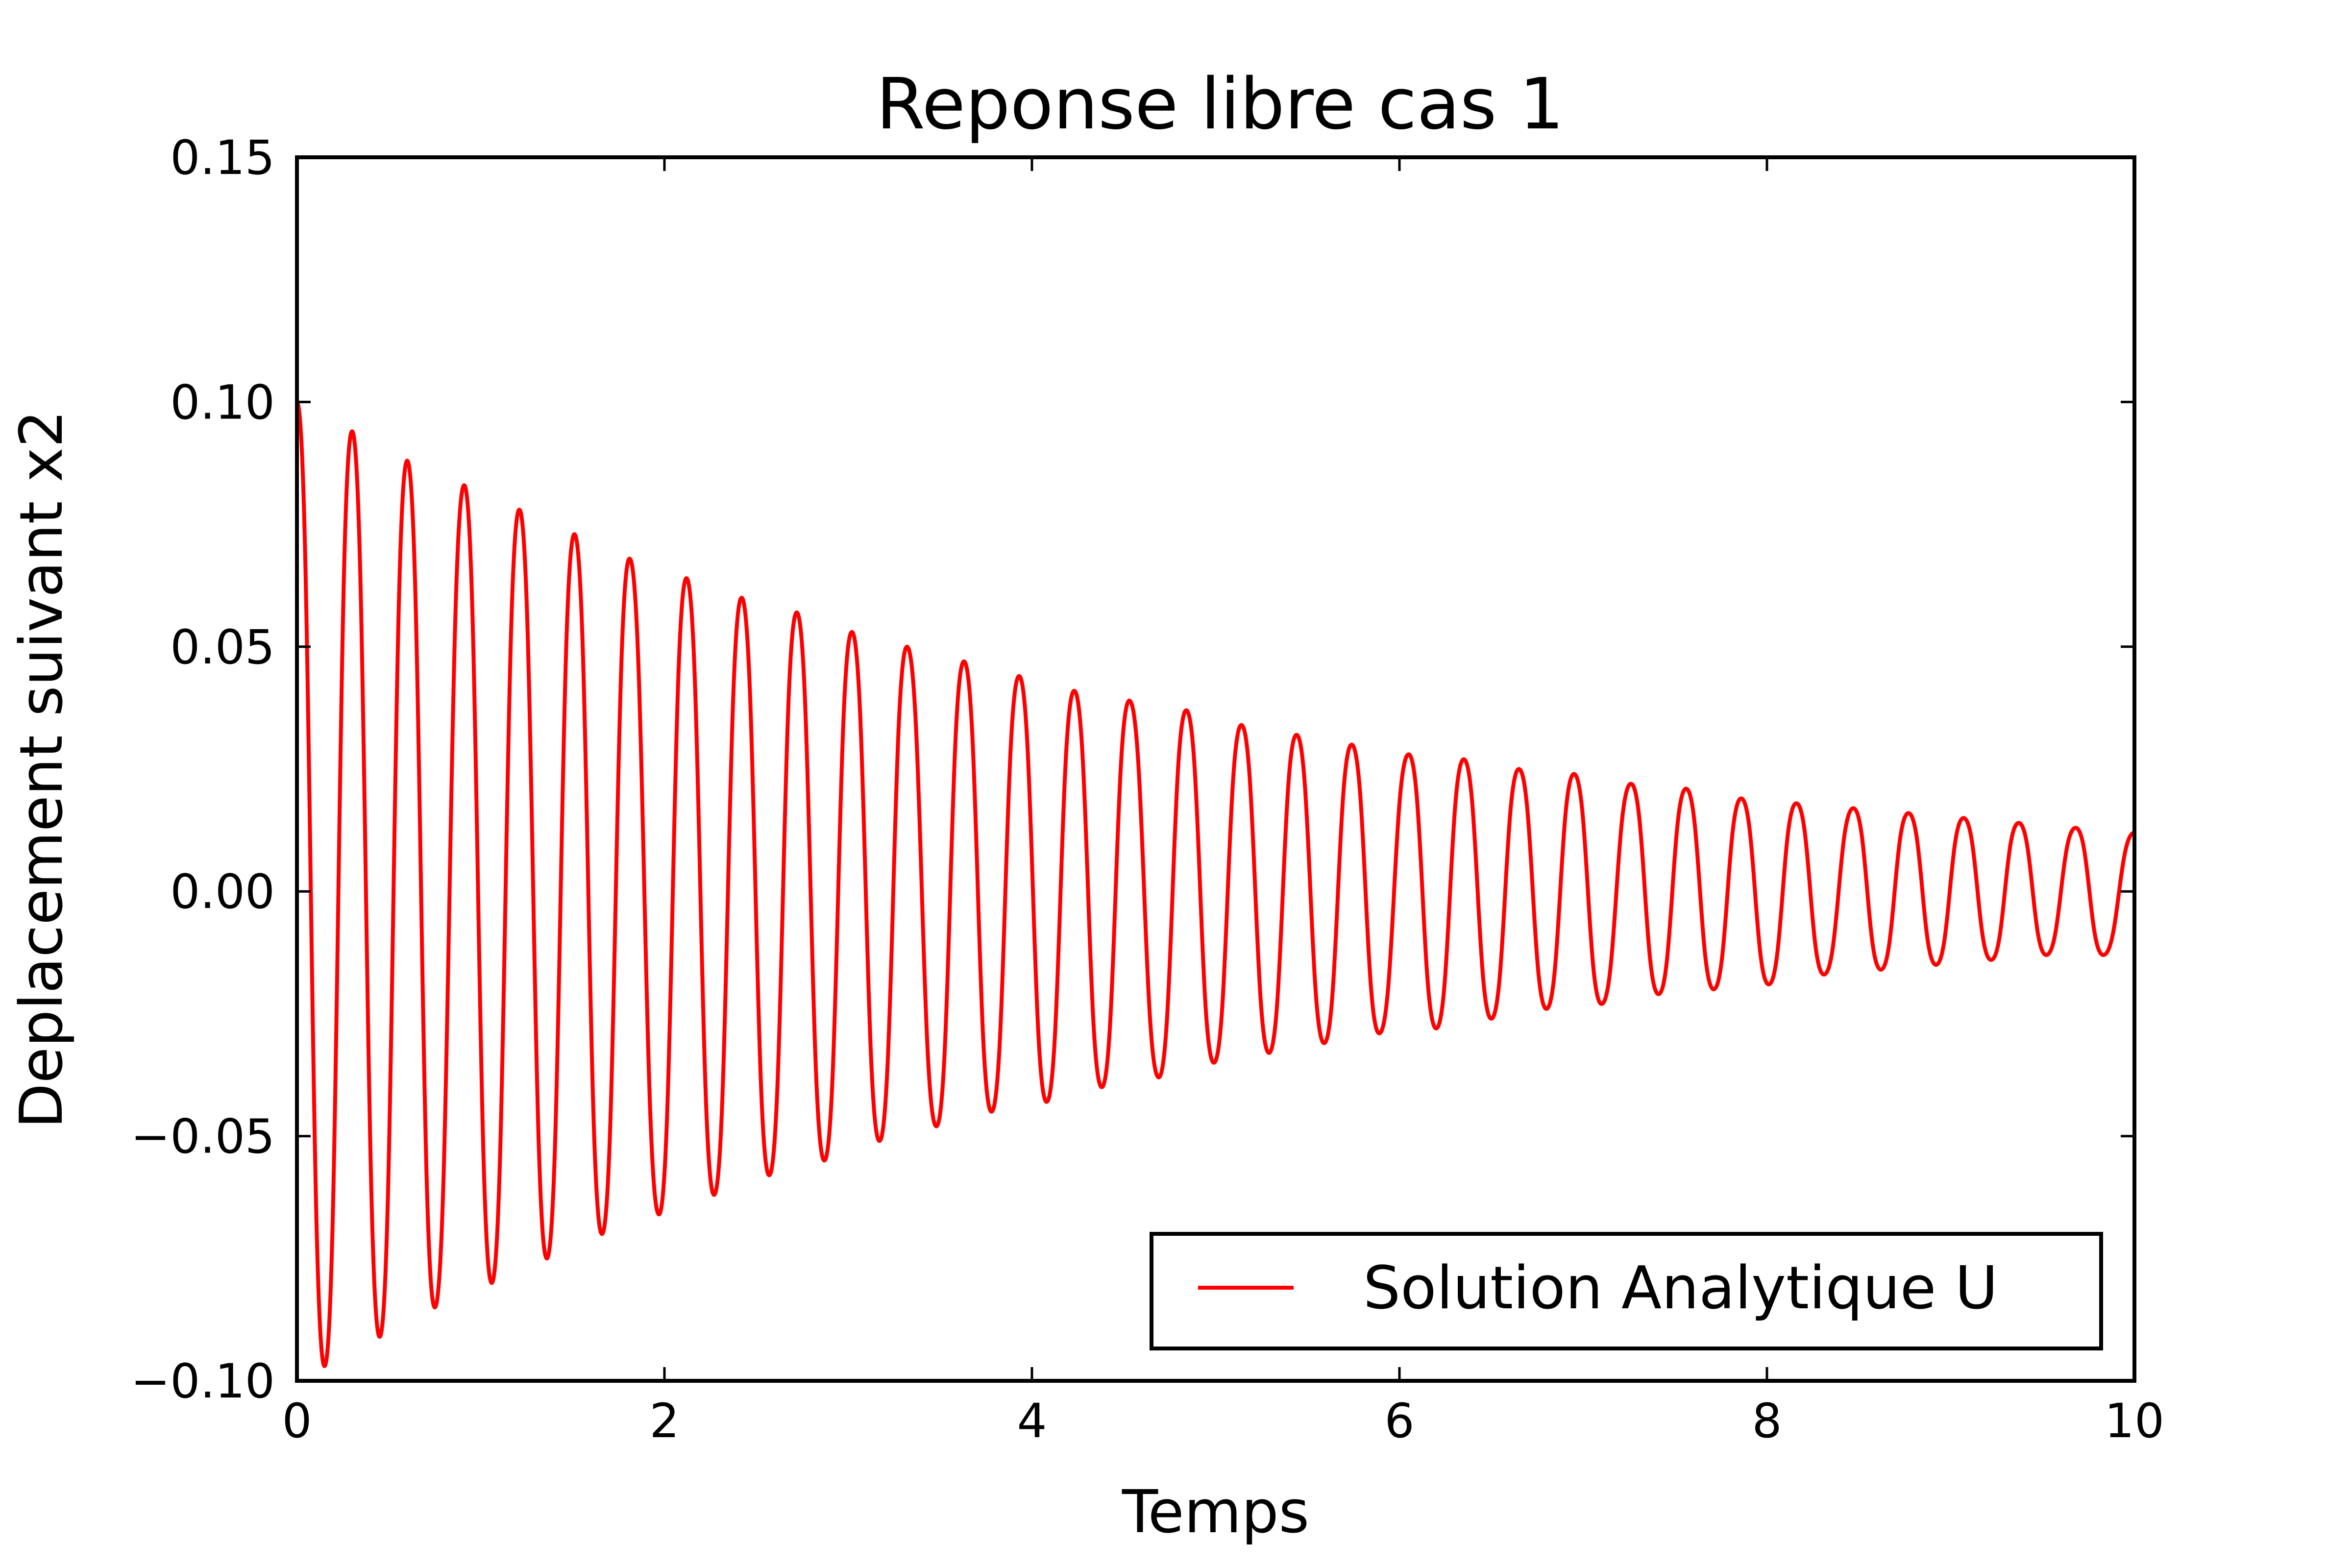  I want to click on x-axis-label: Temps, so click(1215, 1512).